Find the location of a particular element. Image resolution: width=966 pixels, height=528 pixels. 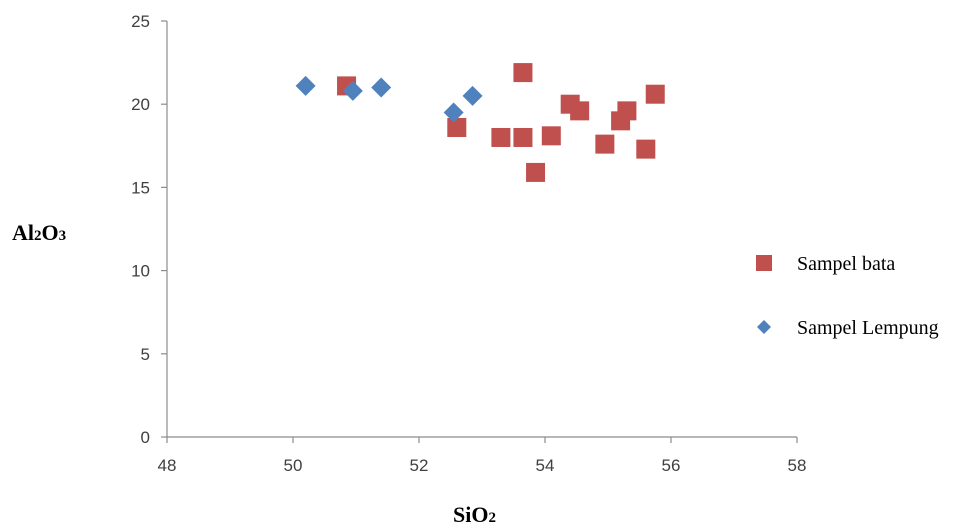

y-axis-ticks: 0 5 10 15 20 25 is located at coordinates (149, 229).